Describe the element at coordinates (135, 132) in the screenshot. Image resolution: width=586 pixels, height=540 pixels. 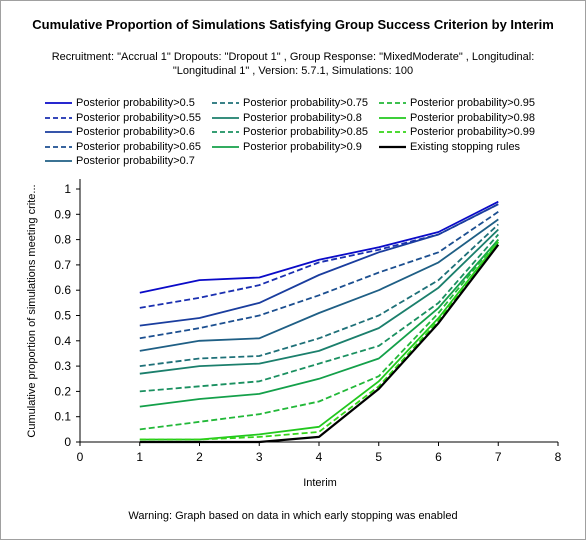
I see `legend-label: Posterior probability>0.6` at that location.